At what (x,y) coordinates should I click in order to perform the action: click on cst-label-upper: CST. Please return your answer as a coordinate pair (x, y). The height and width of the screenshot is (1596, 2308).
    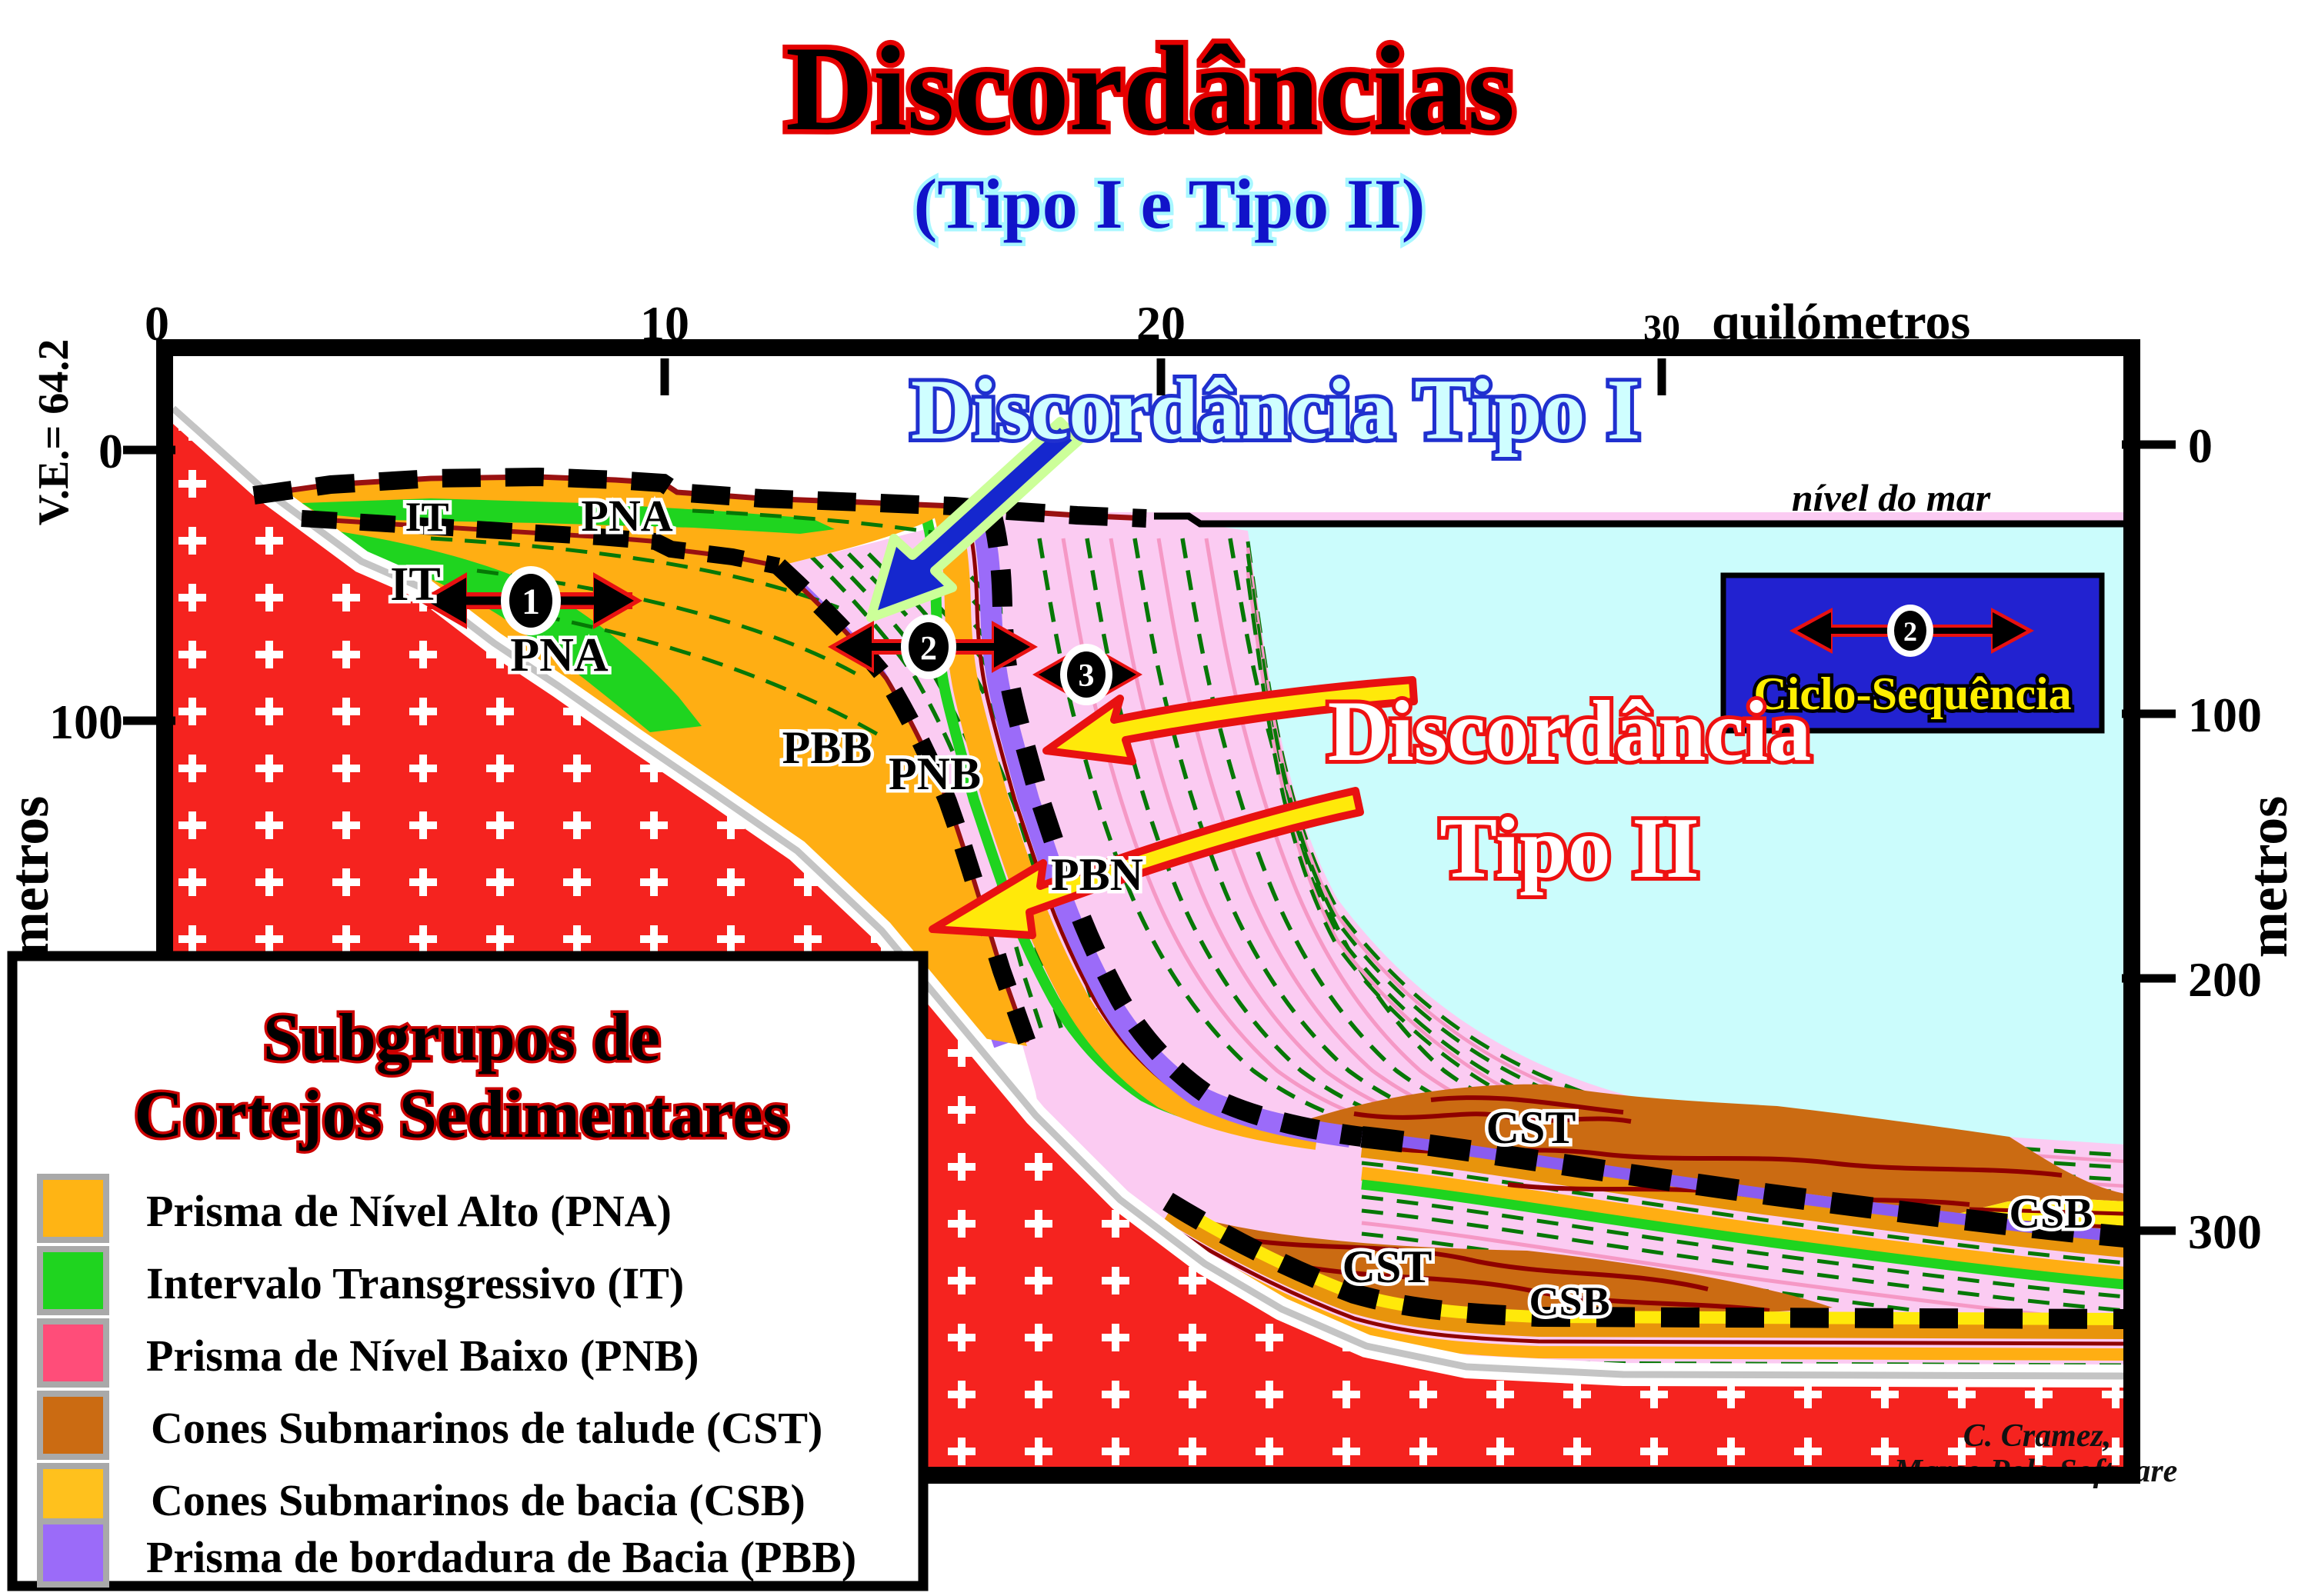
    Looking at the image, I should click on (1531, 1127).